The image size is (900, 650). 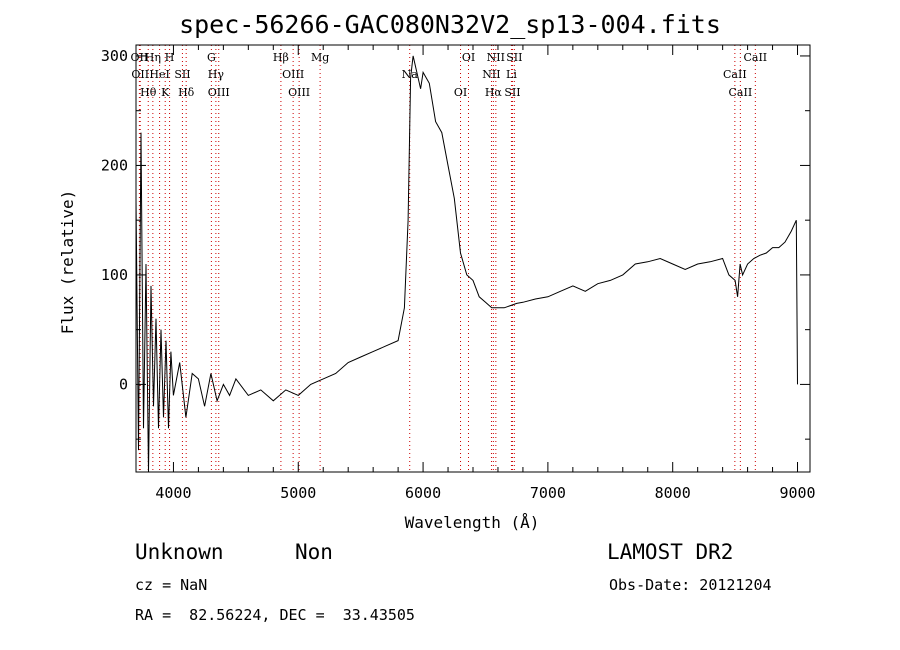 I want to click on line-label: G, so click(x=211, y=57).